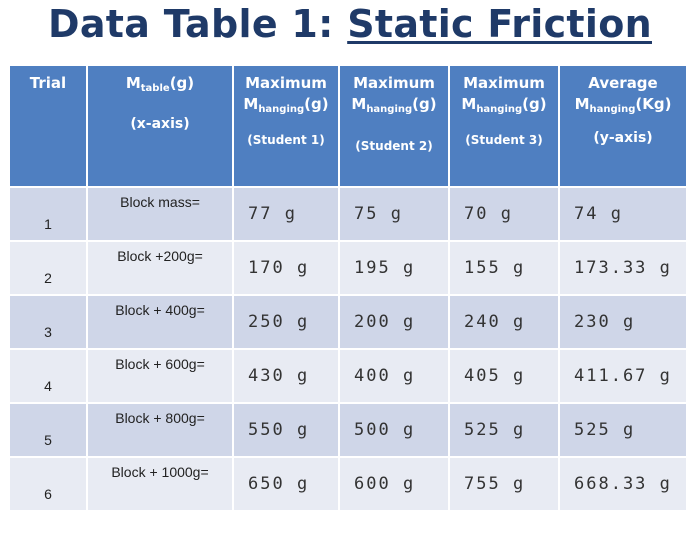  I want to click on student3-cell: 755 g, so click(504, 484).